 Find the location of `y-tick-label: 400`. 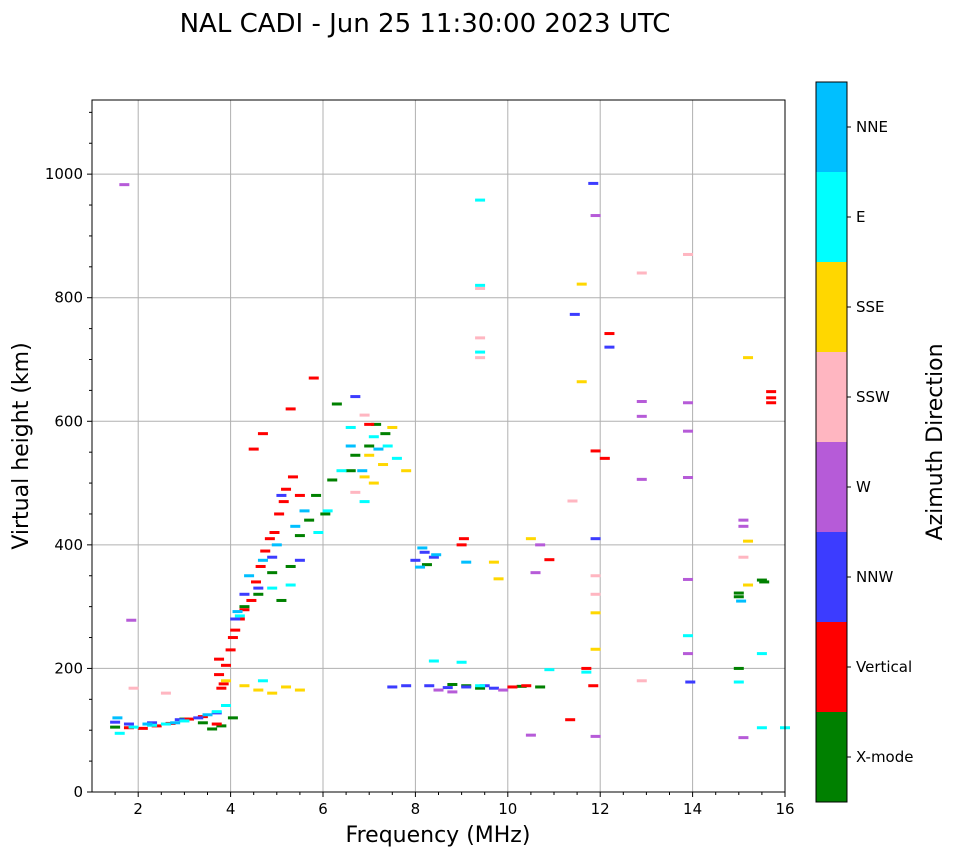

y-tick-label: 400 is located at coordinates (68, 545).